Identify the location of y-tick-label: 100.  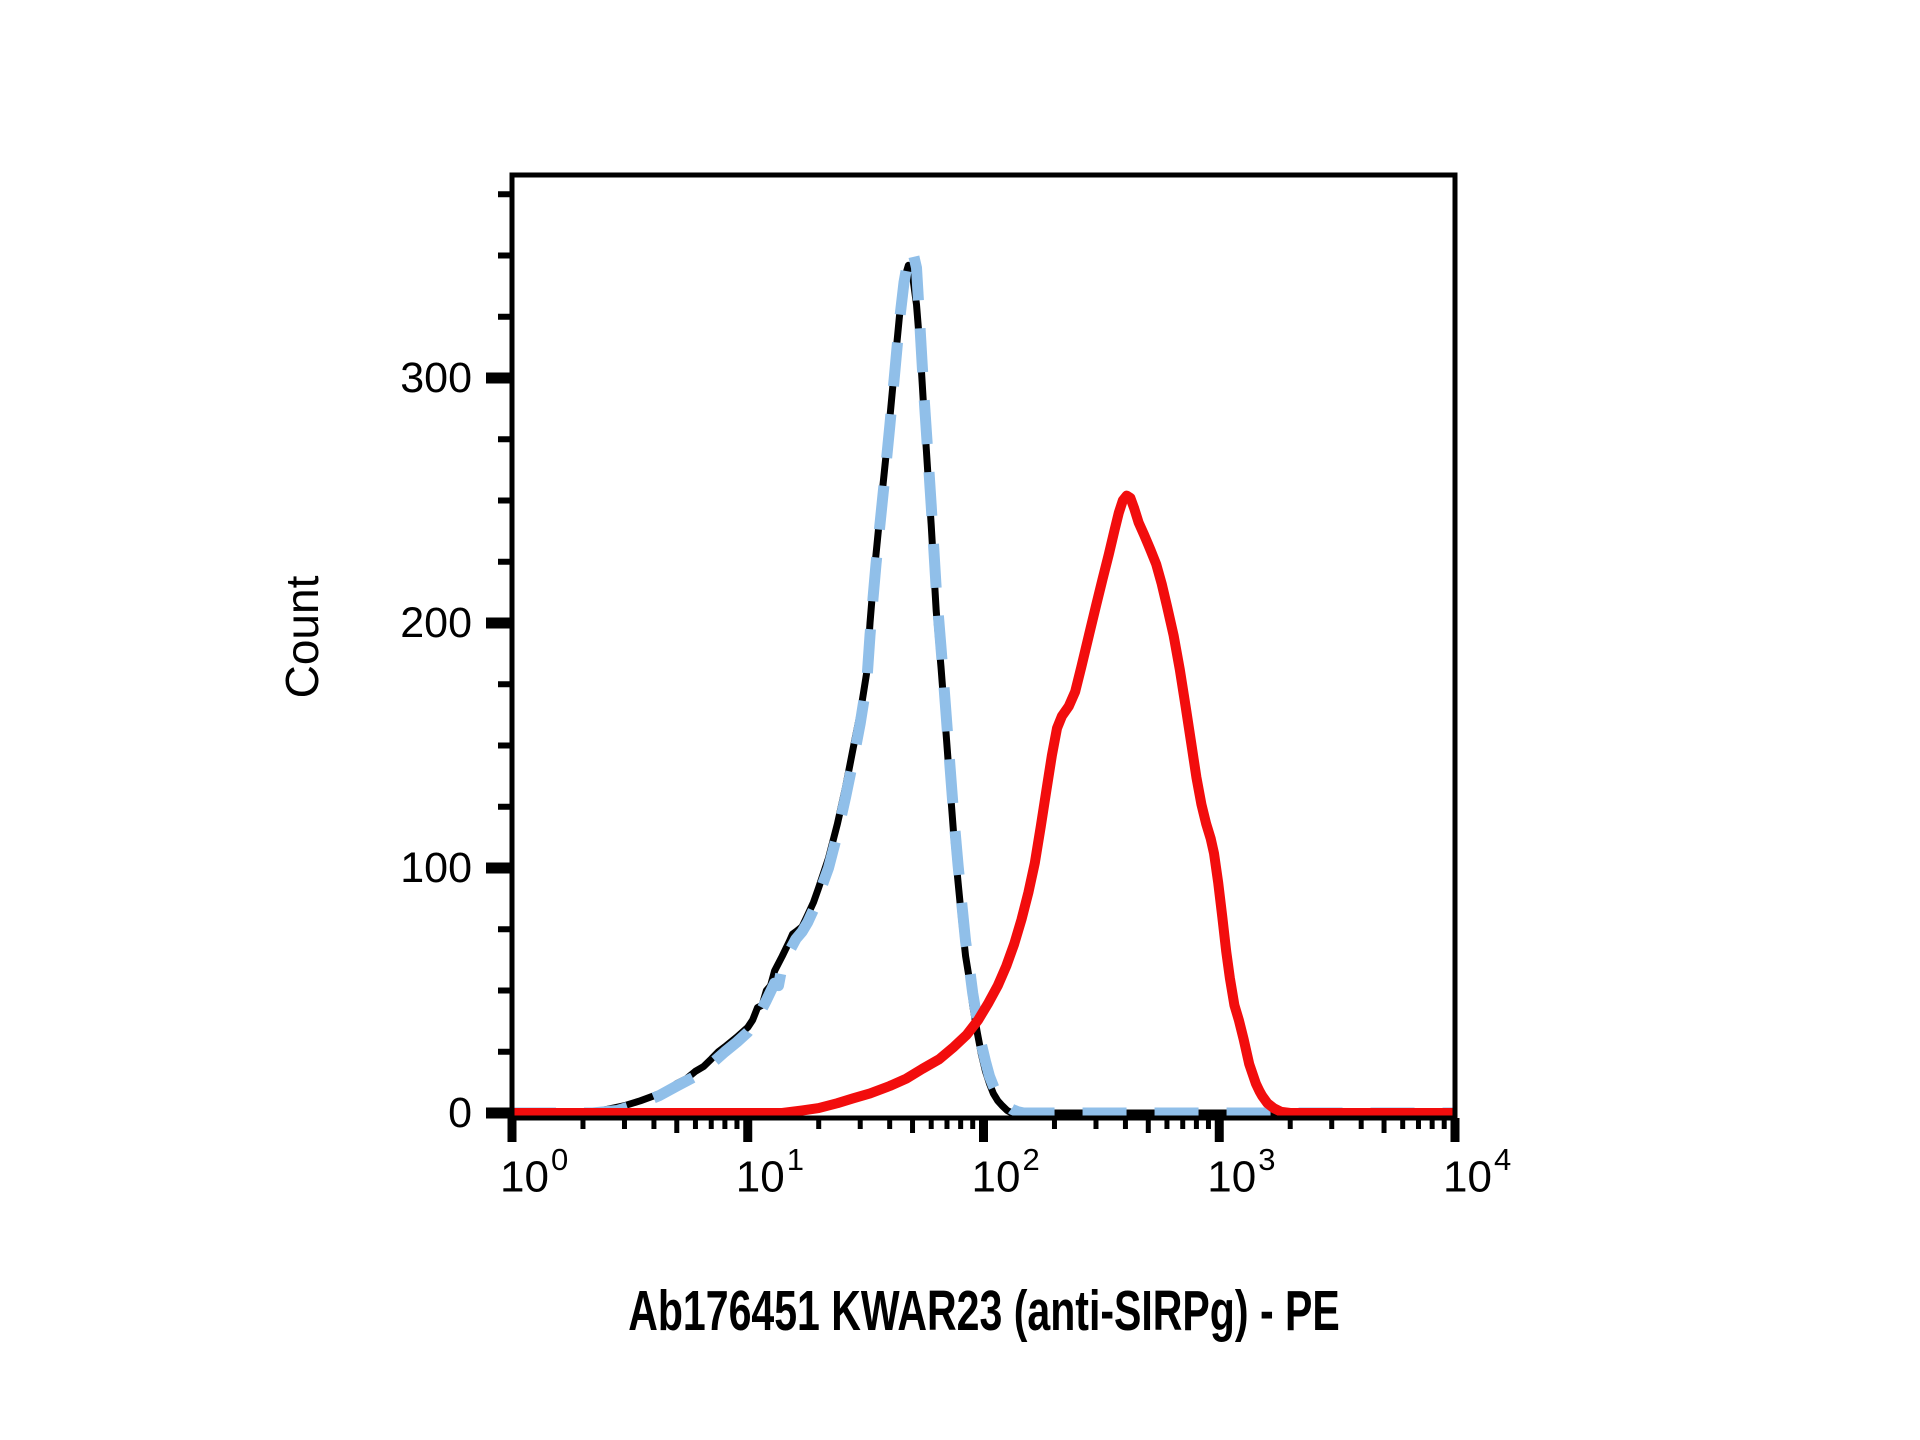
(436, 868).